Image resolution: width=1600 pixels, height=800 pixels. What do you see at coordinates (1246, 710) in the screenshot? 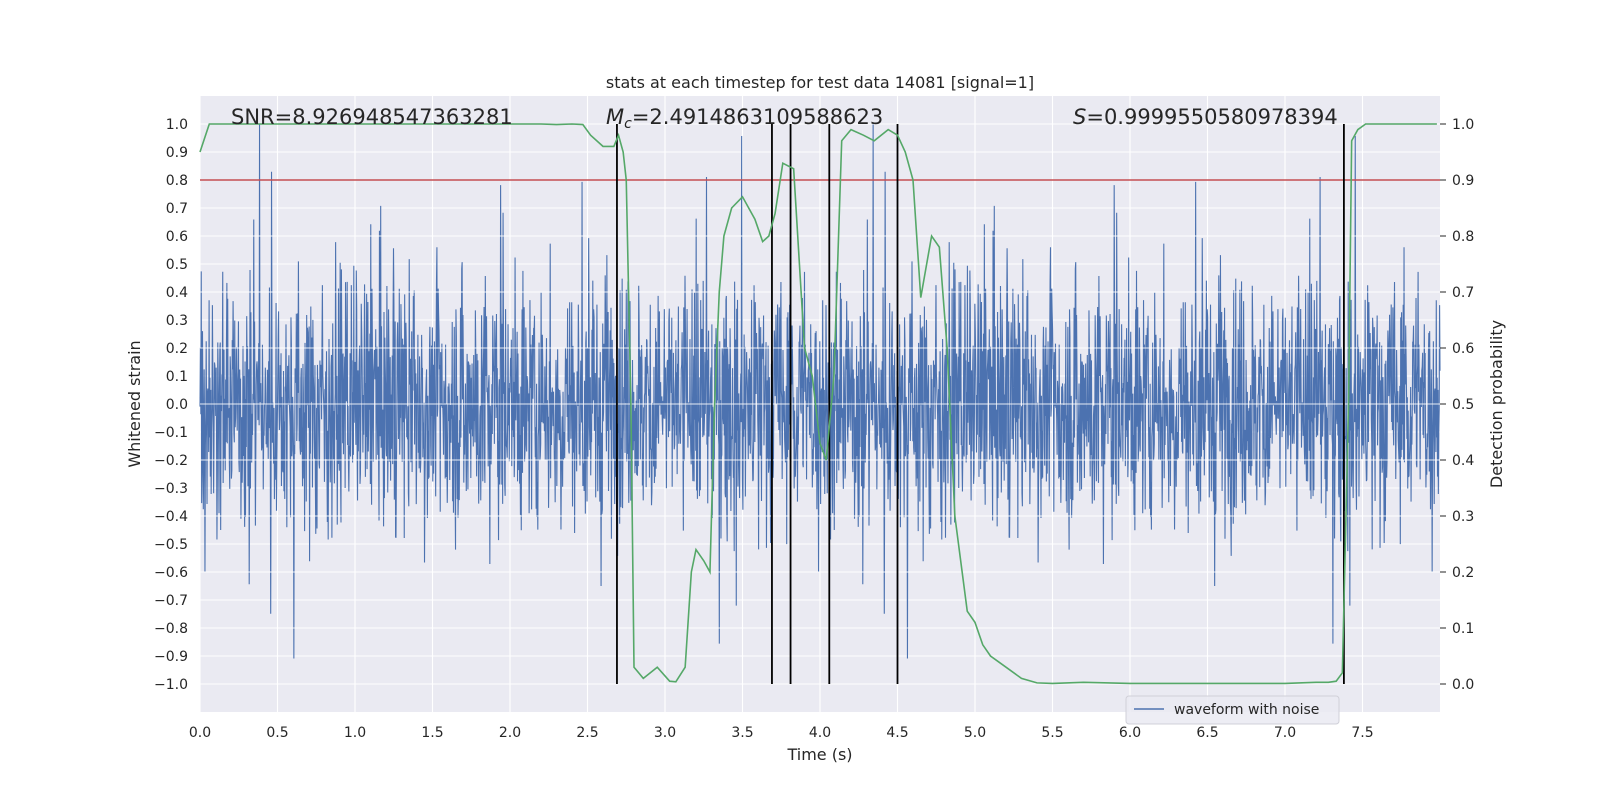
I see `legend-label: waveform with noise` at bounding box center [1246, 710].